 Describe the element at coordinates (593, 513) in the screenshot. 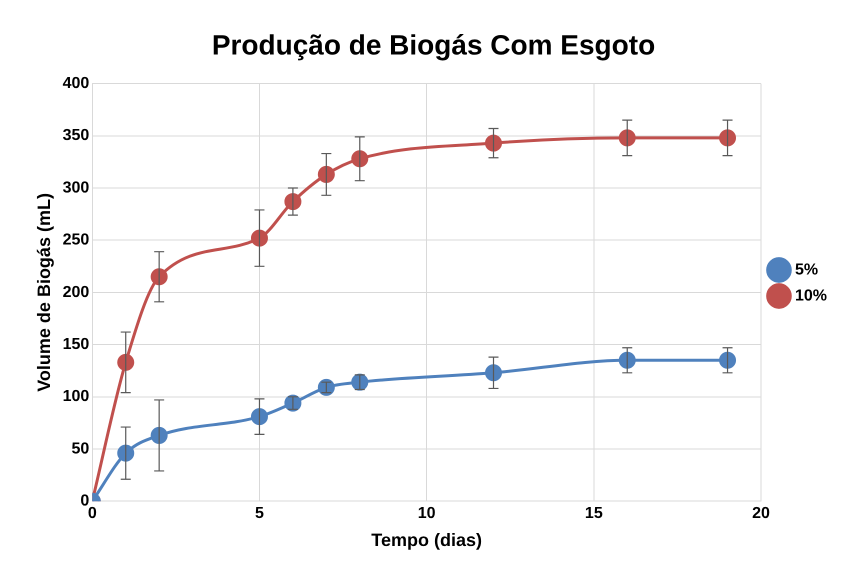

I see `x-tick-label: 15` at that location.